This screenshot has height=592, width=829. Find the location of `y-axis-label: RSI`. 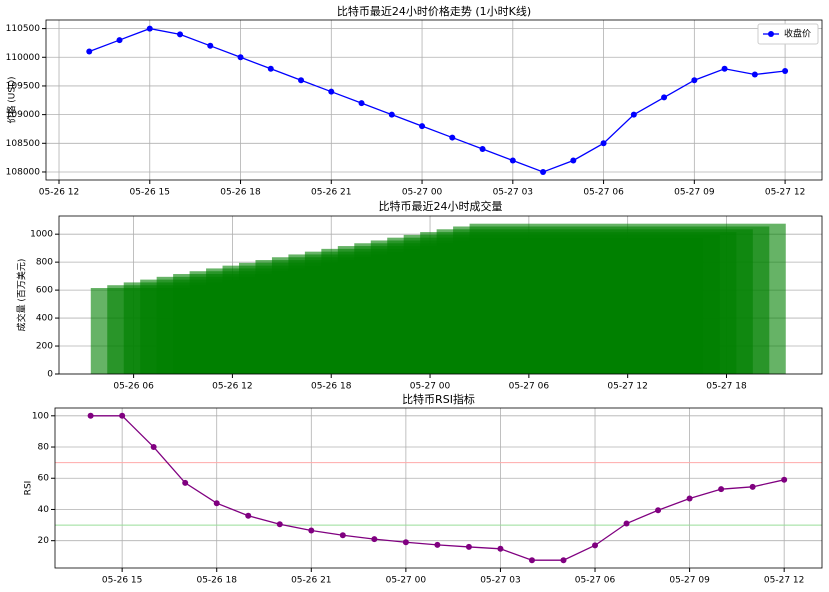

y-axis-label: RSI is located at coordinates (29, 488).